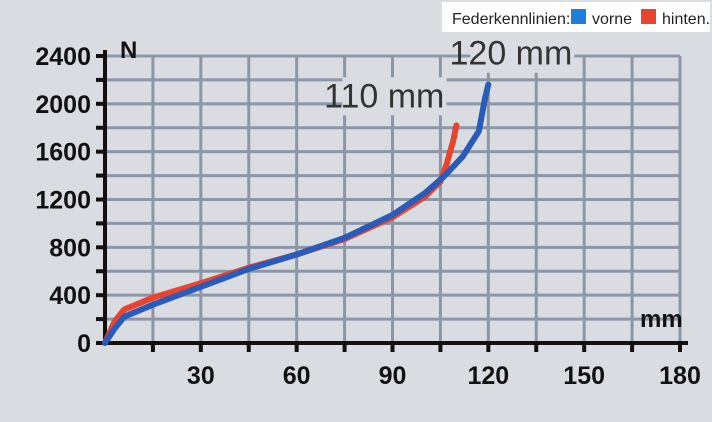 The width and height of the screenshot is (712, 422). What do you see at coordinates (584, 376) in the screenshot?
I see `x-tick-label: 150` at bounding box center [584, 376].